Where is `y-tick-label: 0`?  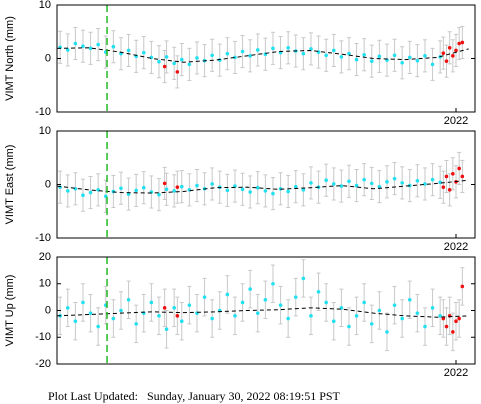
y-tick-label: 0 is located at coordinates (48, 310).